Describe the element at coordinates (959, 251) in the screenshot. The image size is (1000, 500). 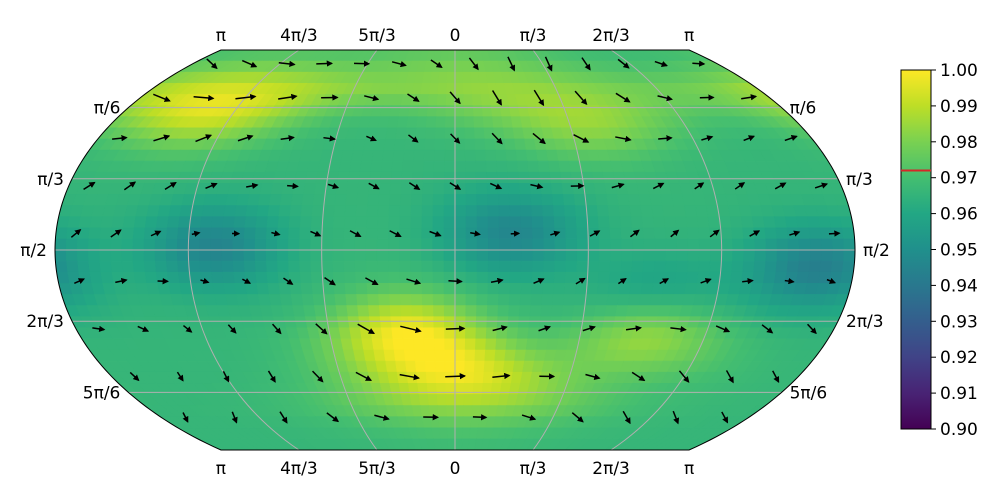
I see `colorbar-tick-label: 0.95` at that location.